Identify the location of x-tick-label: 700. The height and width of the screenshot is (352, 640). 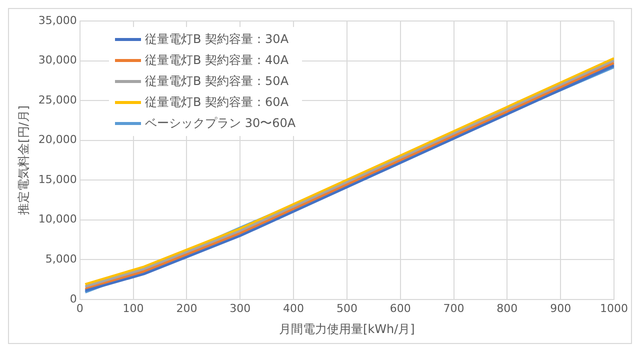
(453, 308).